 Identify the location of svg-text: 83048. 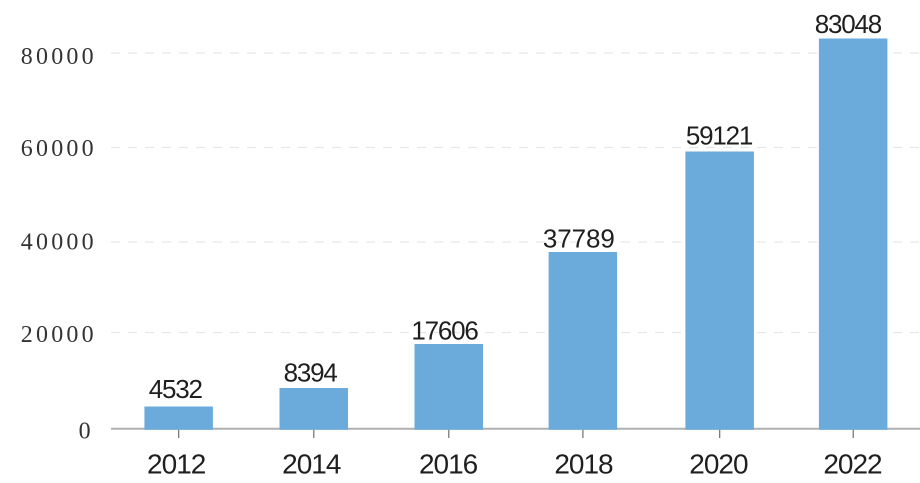
(848, 24).